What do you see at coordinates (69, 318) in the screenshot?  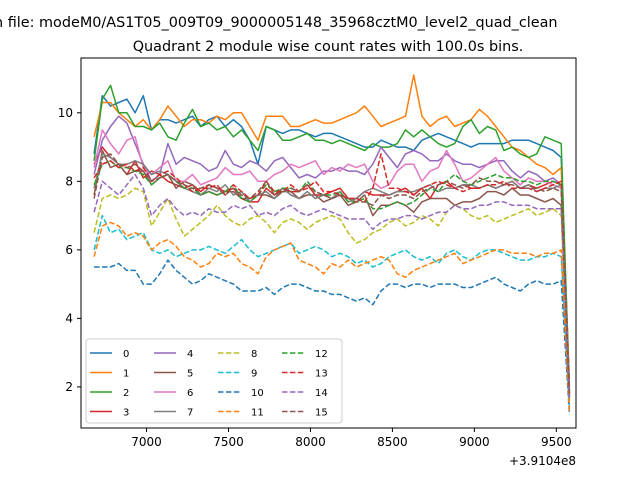 I see `y-tick-label-4: 4` at bounding box center [69, 318].